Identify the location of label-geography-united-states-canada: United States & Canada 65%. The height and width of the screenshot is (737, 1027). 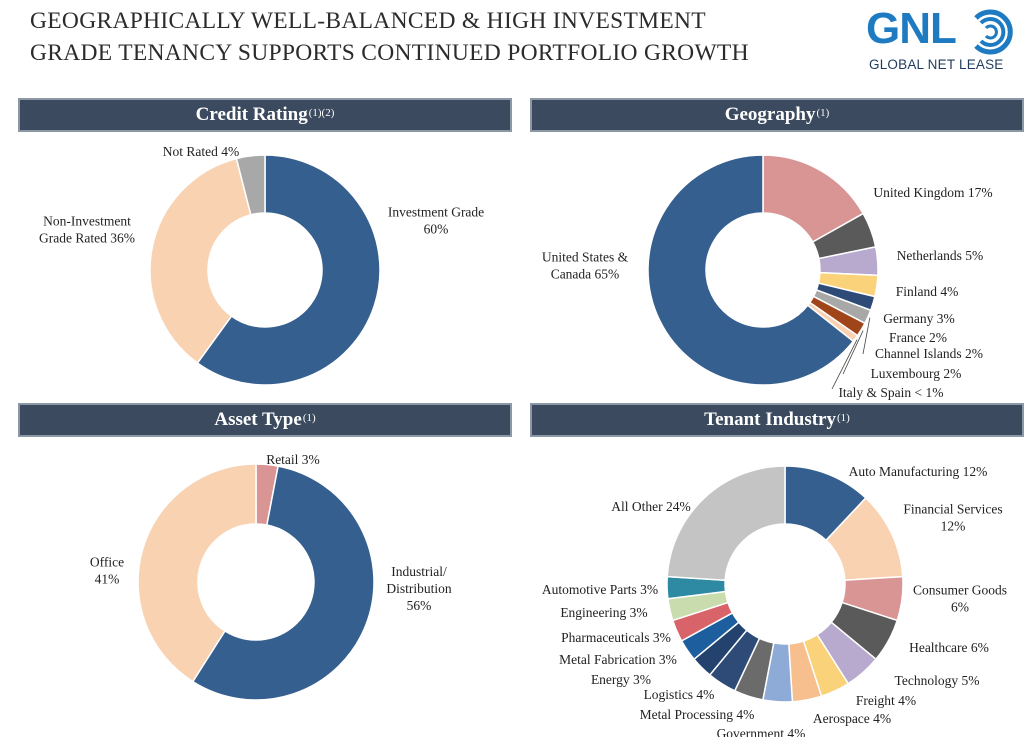
(585, 266).